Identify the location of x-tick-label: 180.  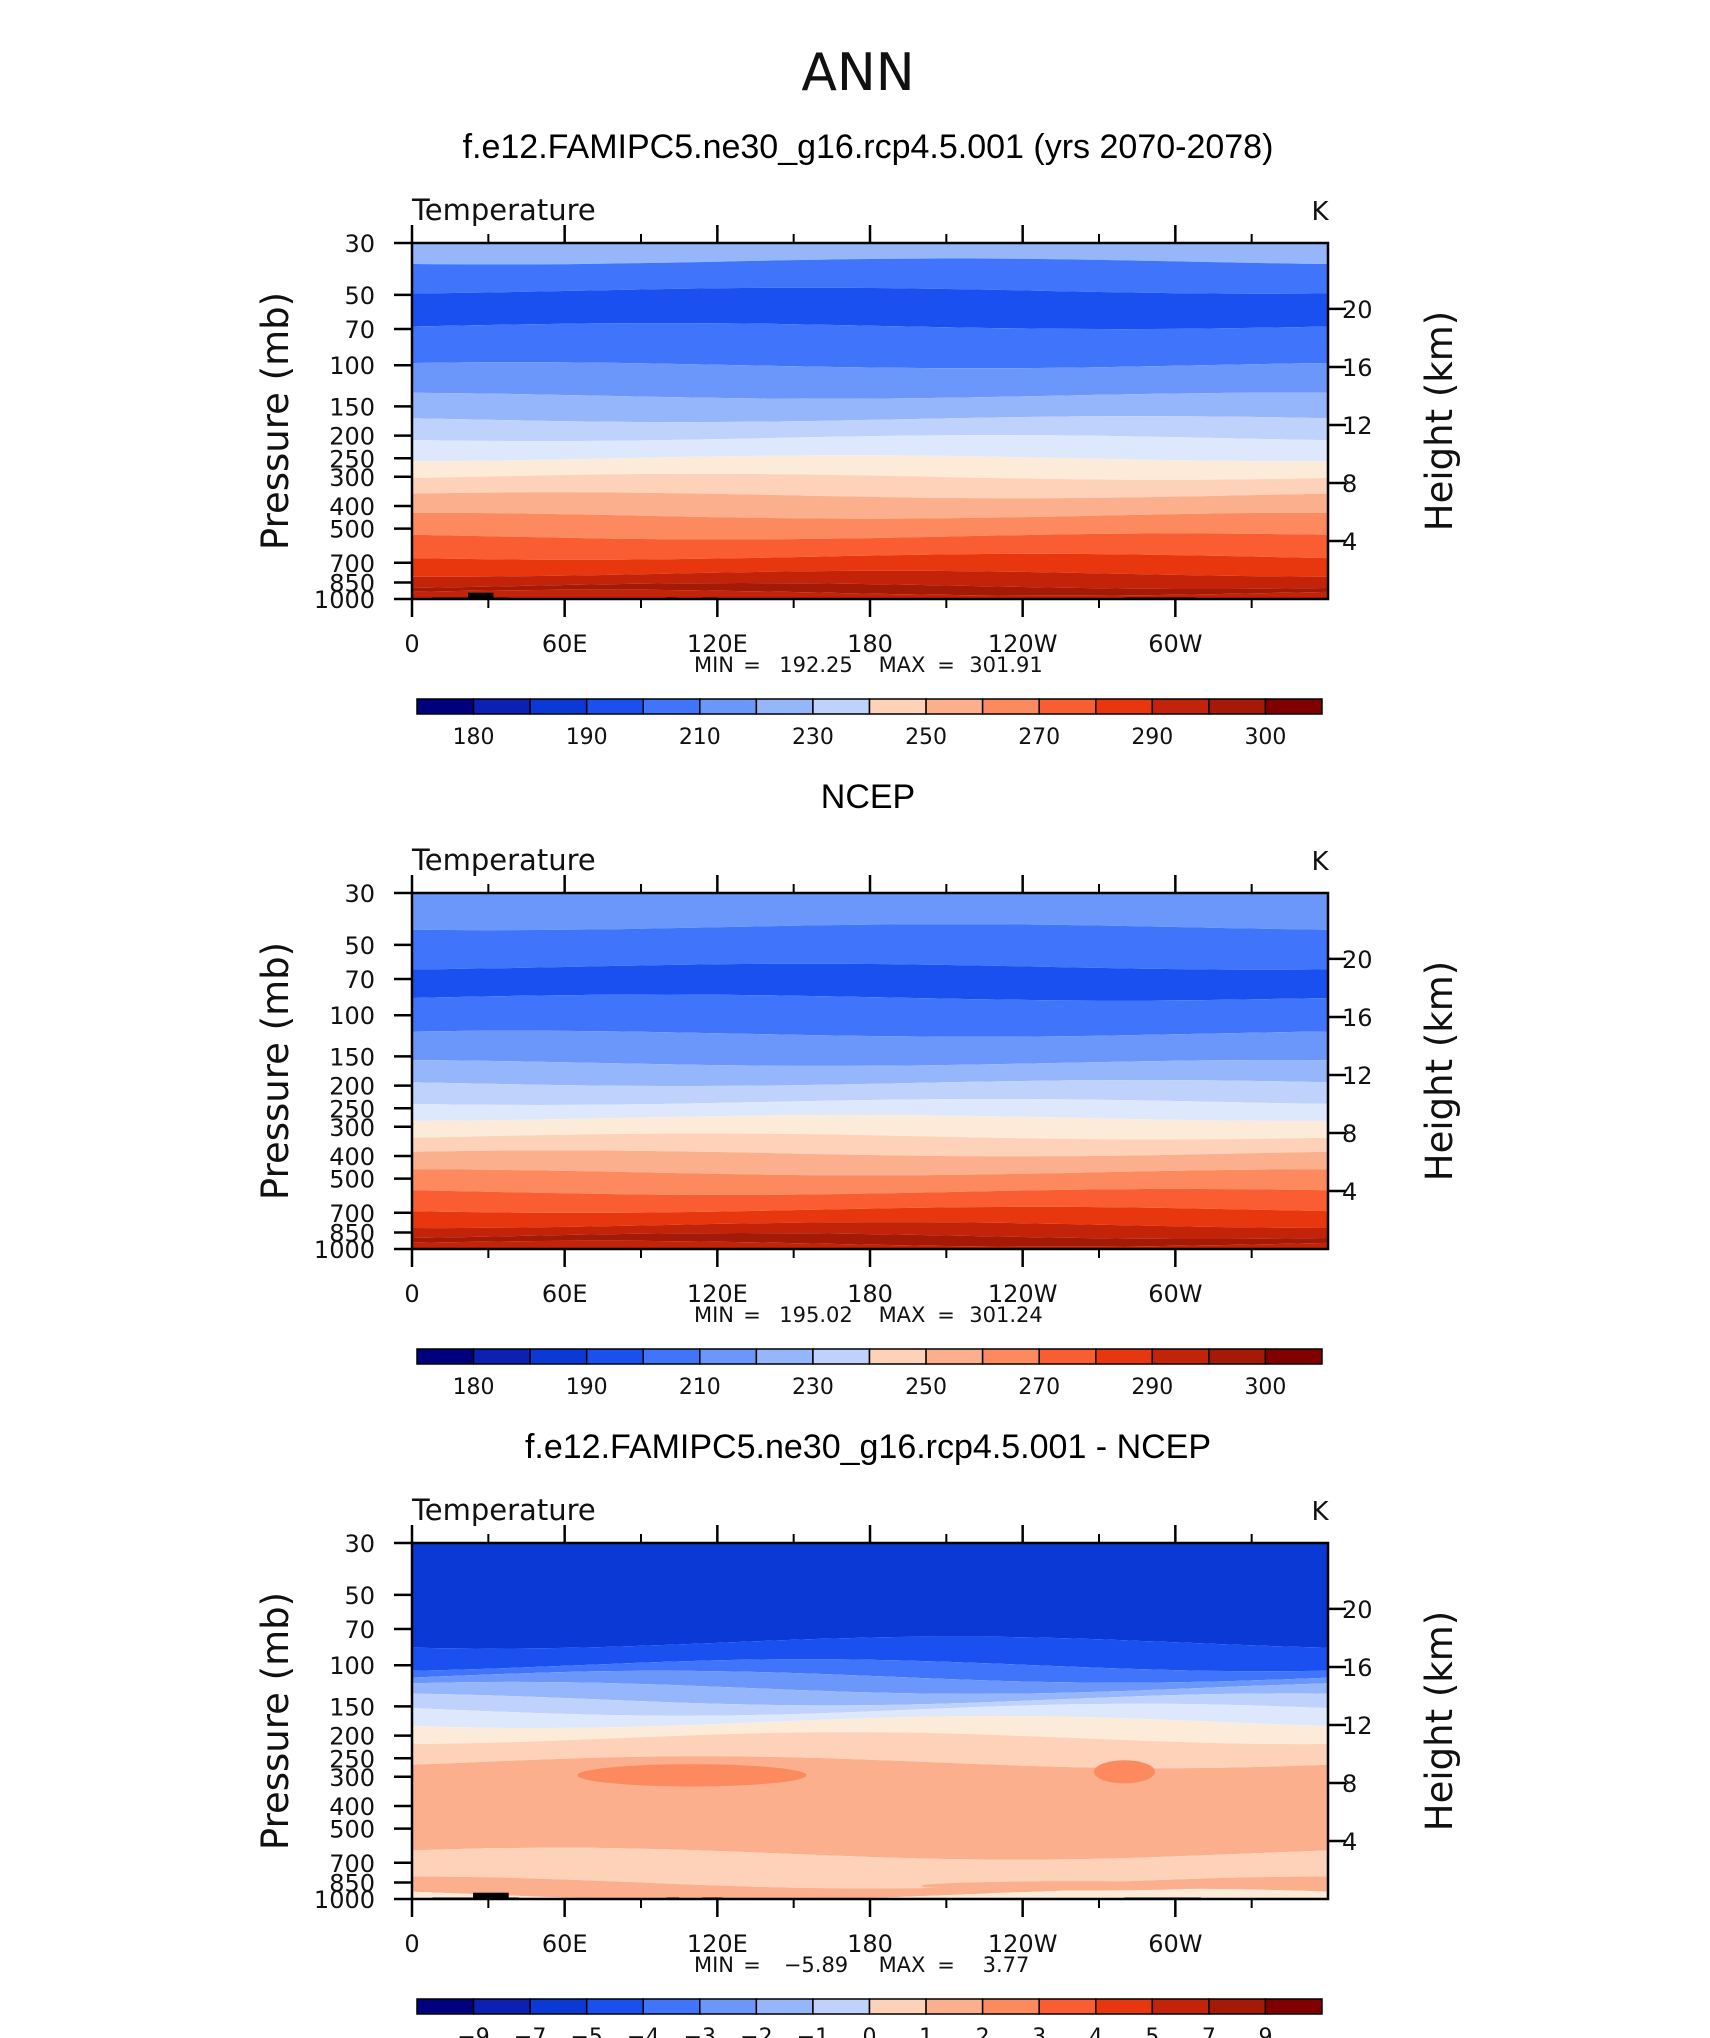
(870, 644).